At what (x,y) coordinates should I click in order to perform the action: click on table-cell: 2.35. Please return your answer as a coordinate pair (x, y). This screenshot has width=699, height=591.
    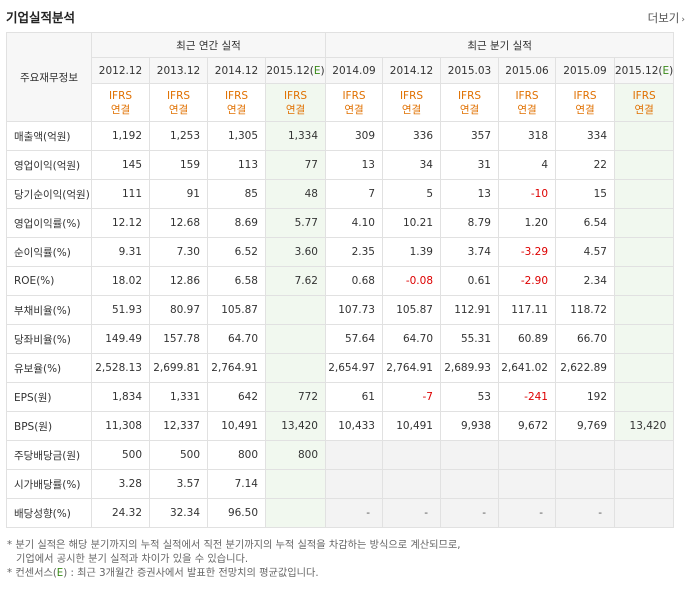
    Looking at the image, I should click on (354, 252).